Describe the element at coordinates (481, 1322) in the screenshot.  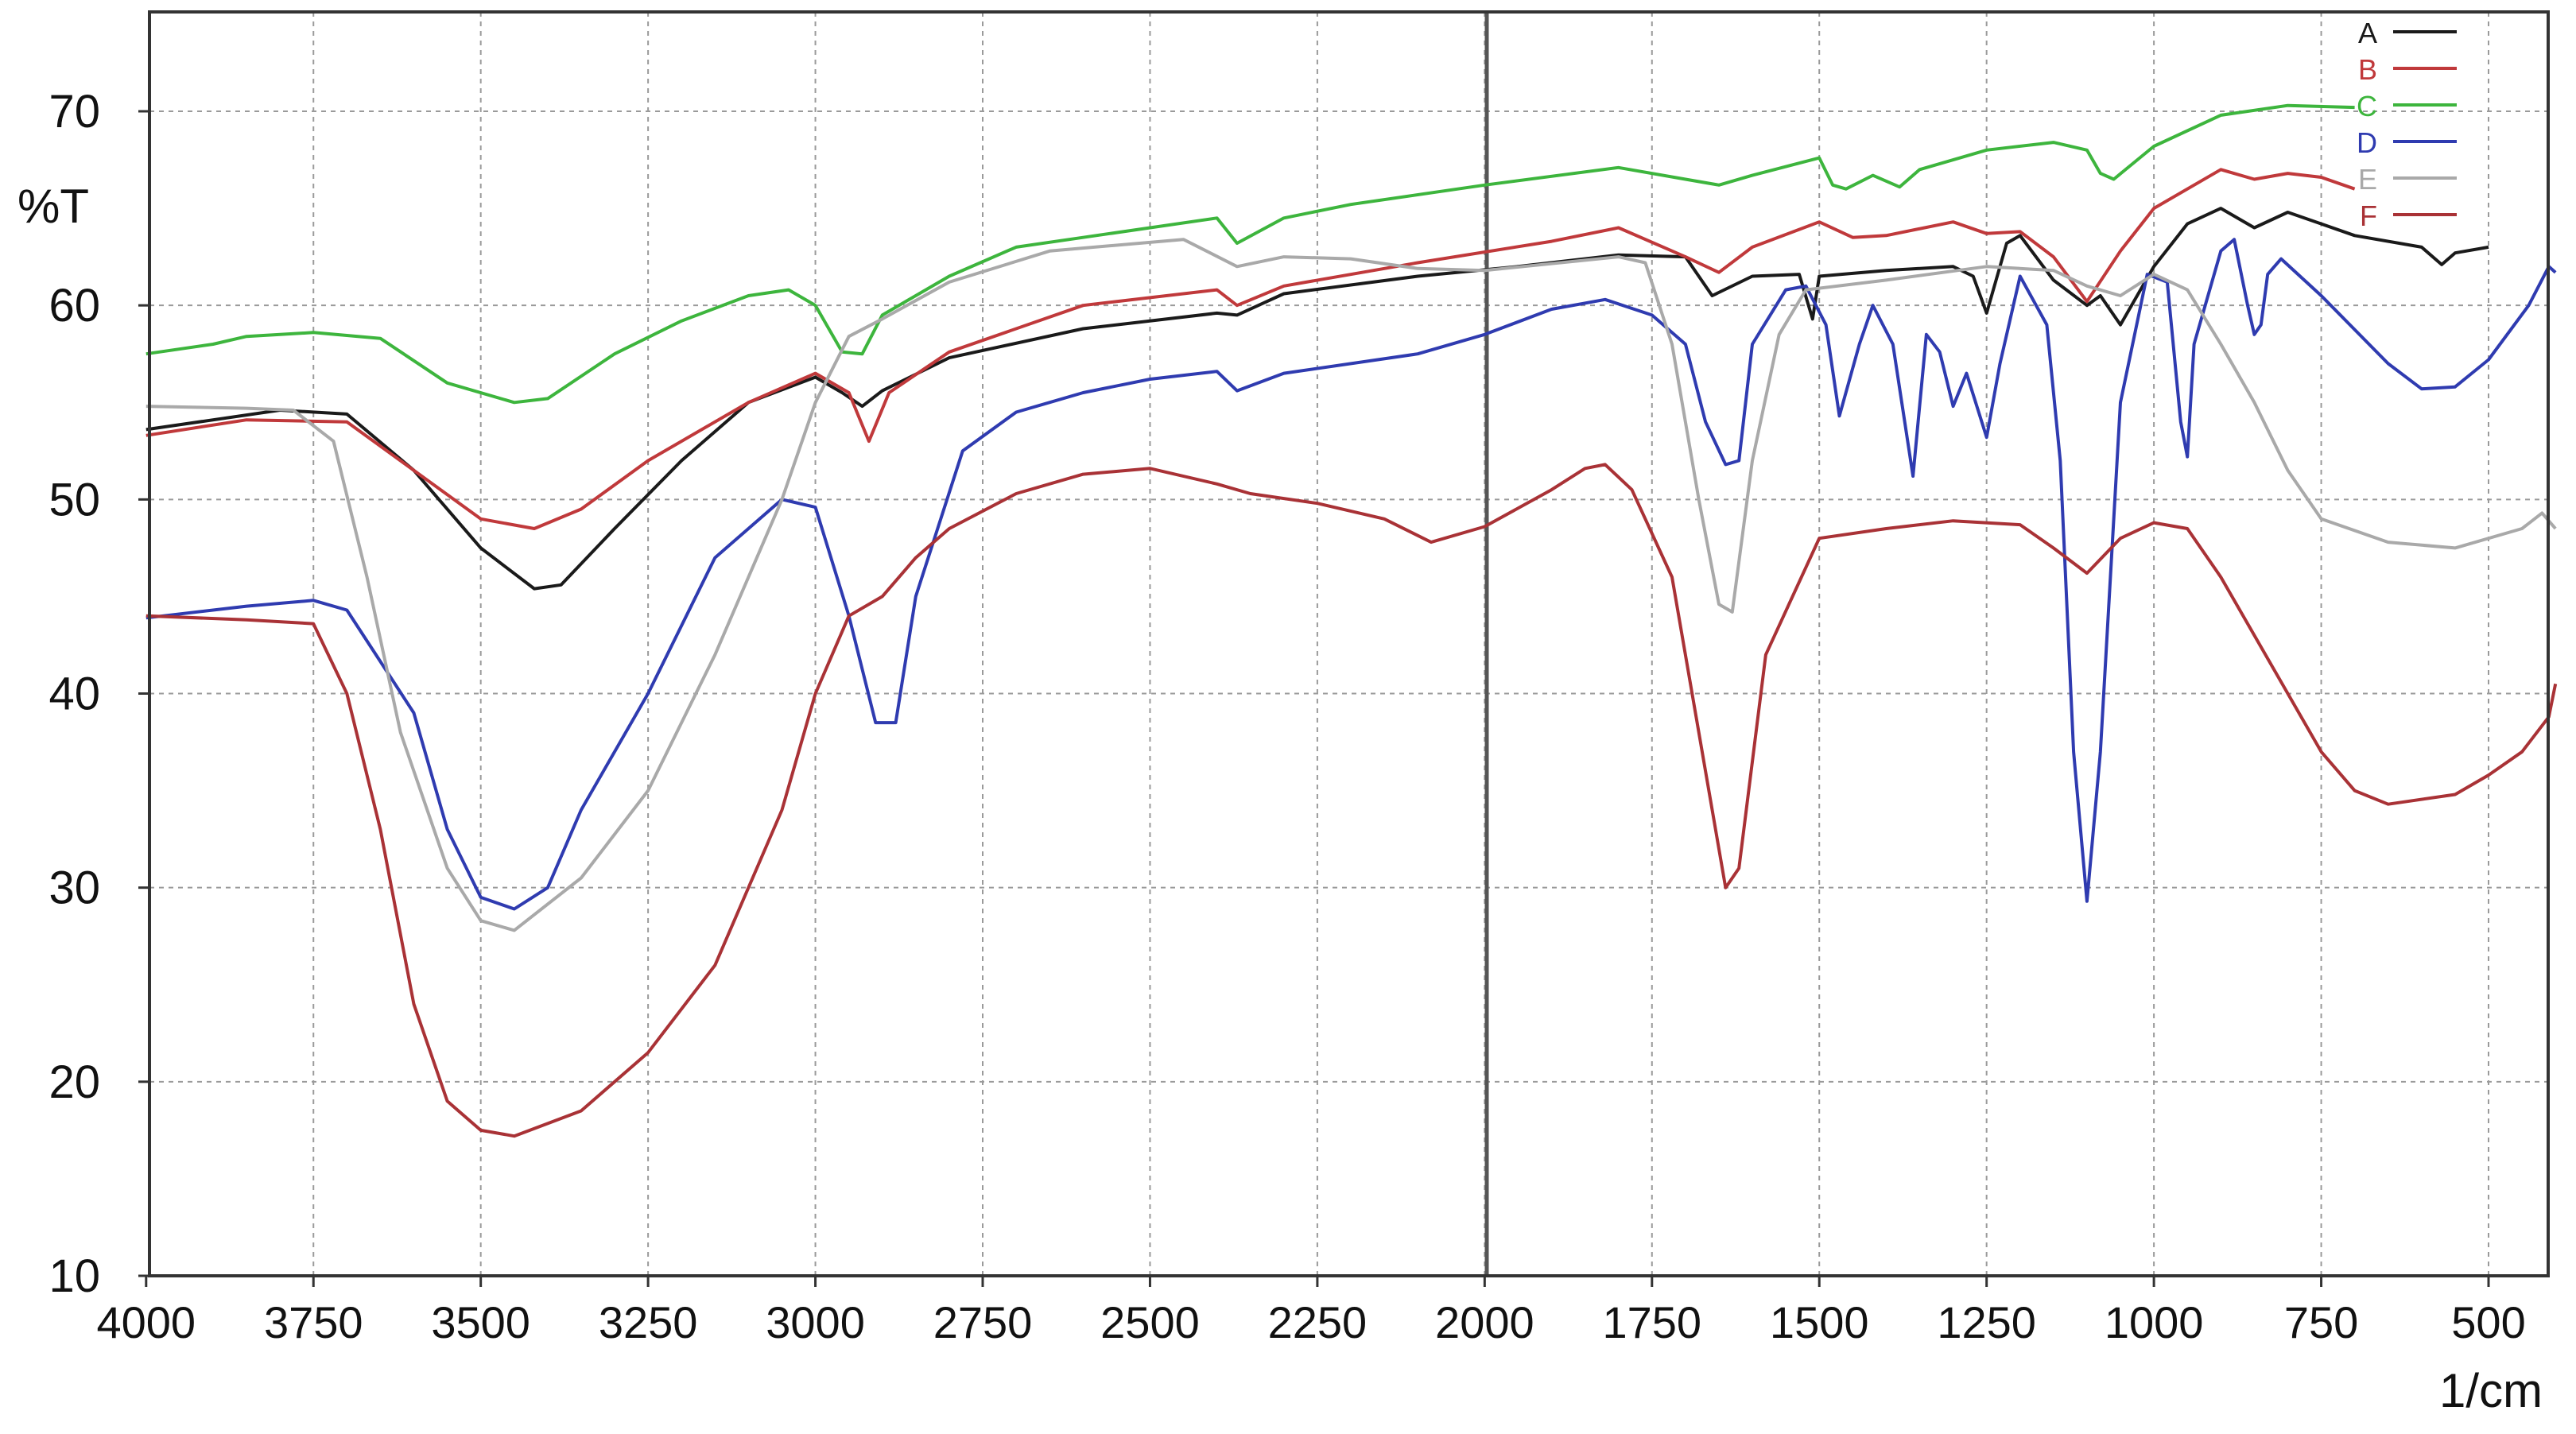
I see `x-tick-label: 3500` at that location.